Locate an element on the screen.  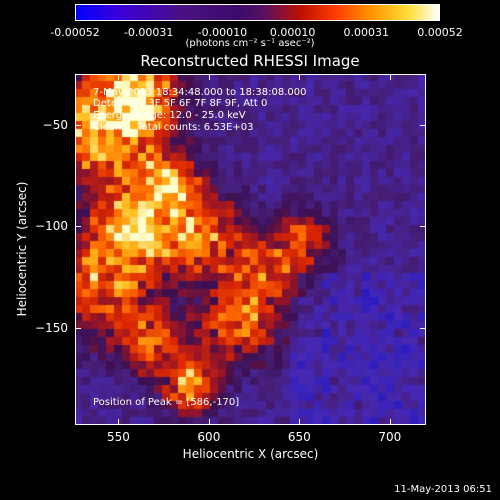
peak-position-label: Position of Peak = [586,-170] is located at coordinates (166, 402).